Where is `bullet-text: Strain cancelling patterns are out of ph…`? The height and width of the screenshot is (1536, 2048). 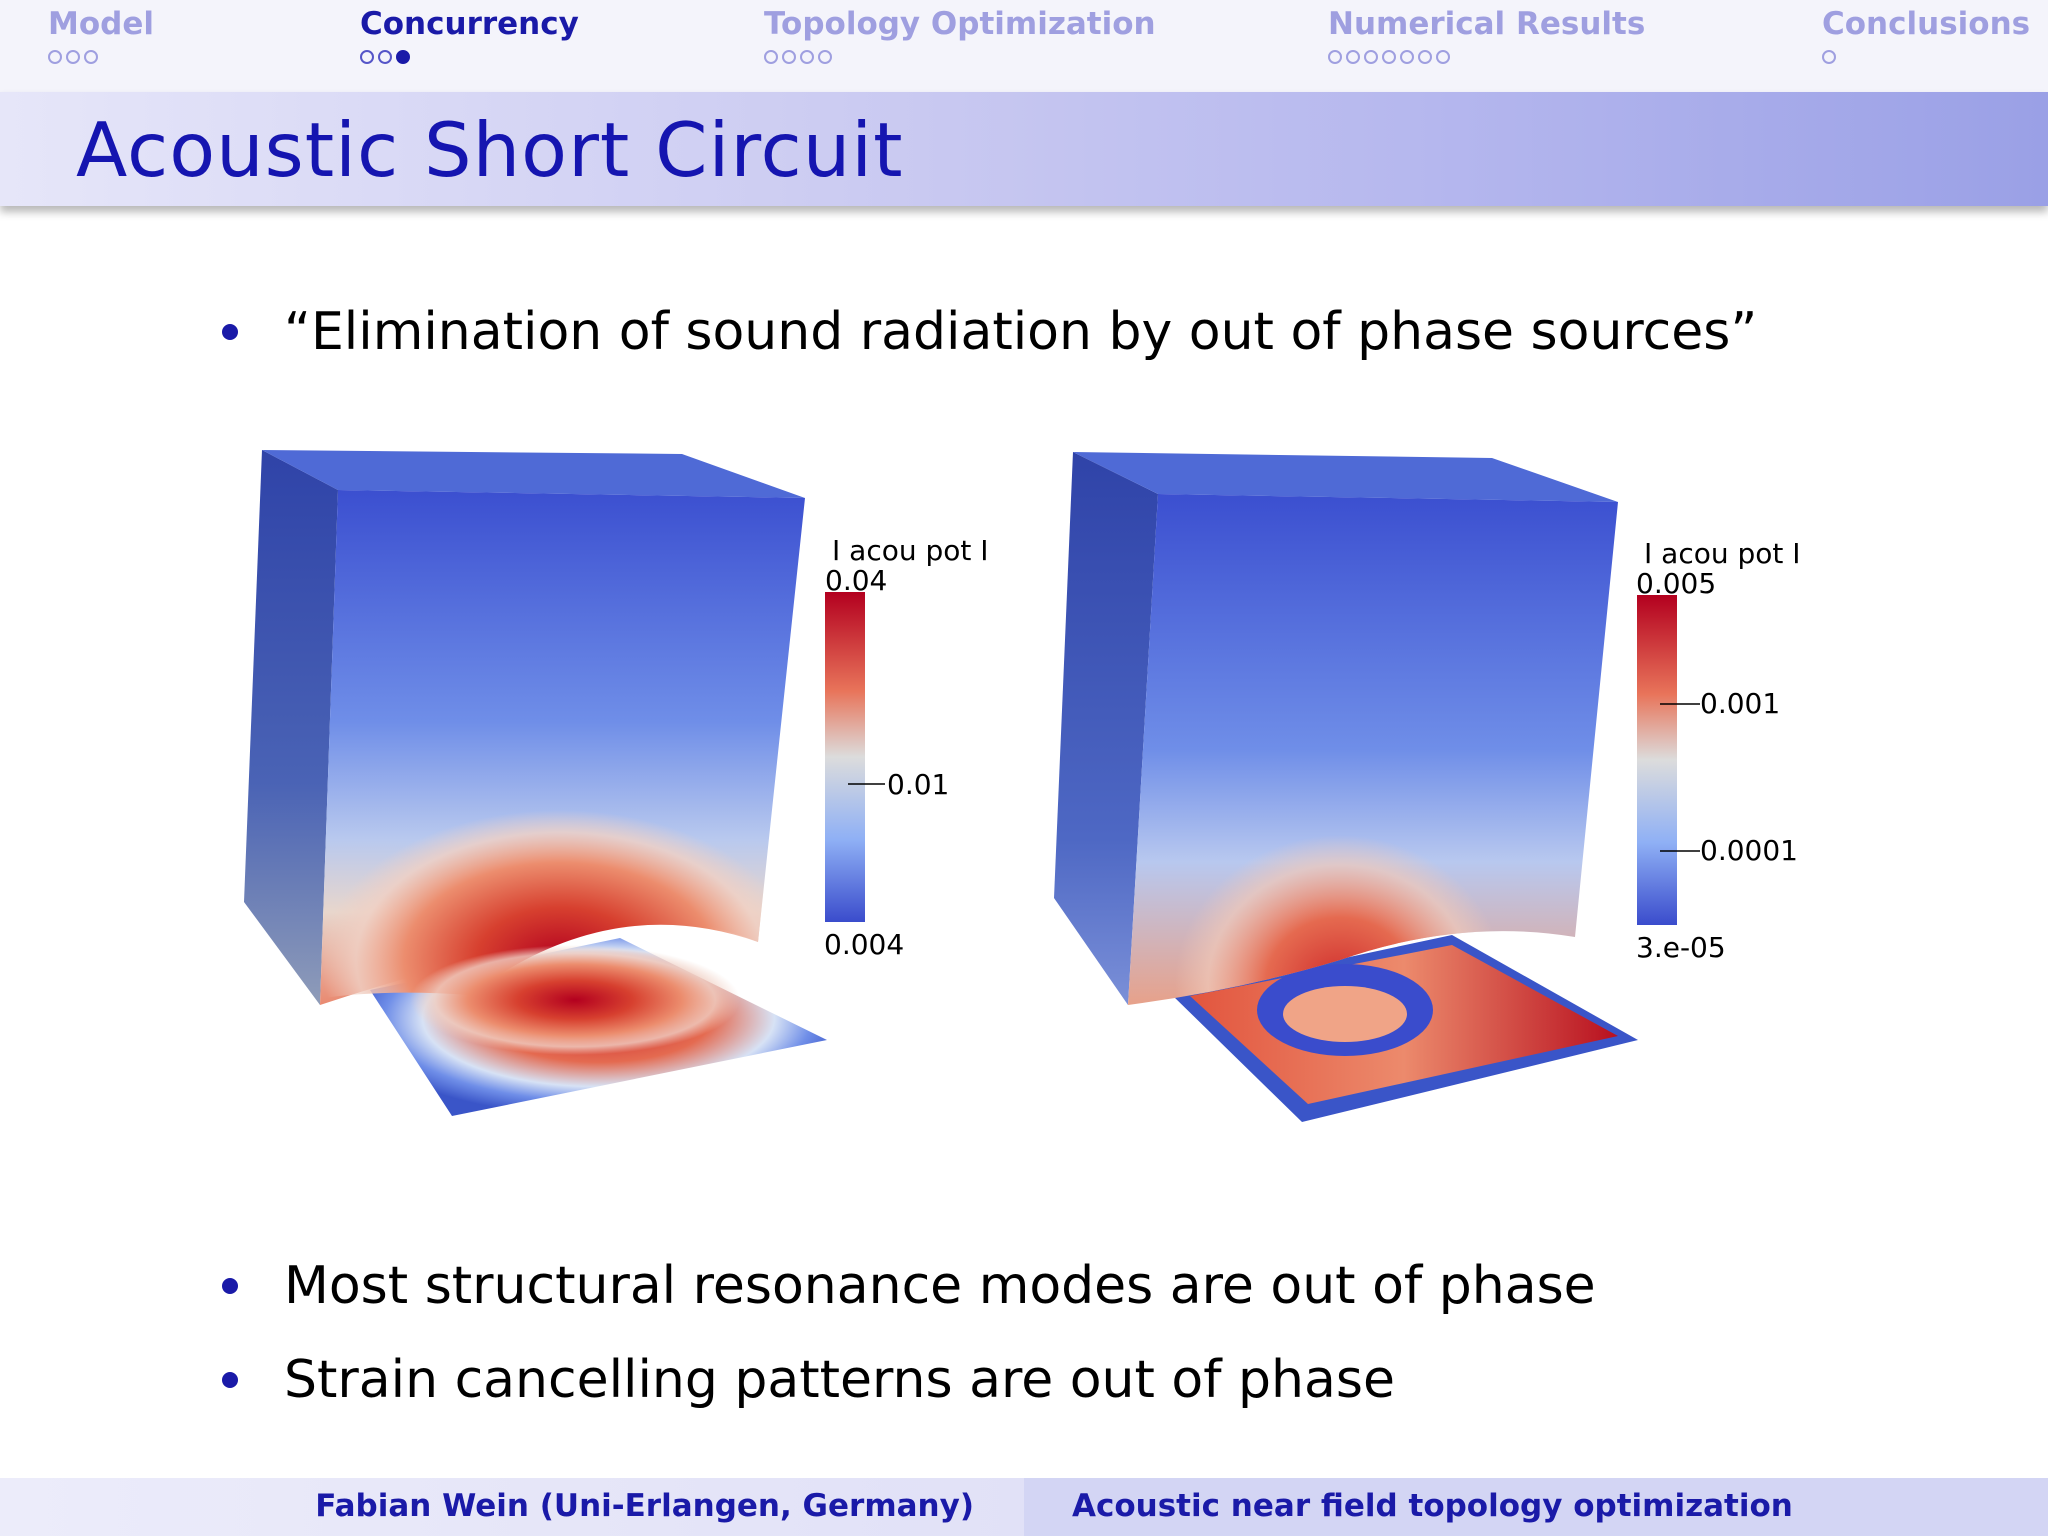 bullet-text: Strain cancelling patterns are out of ph… is located at coordinates (839, 1380).